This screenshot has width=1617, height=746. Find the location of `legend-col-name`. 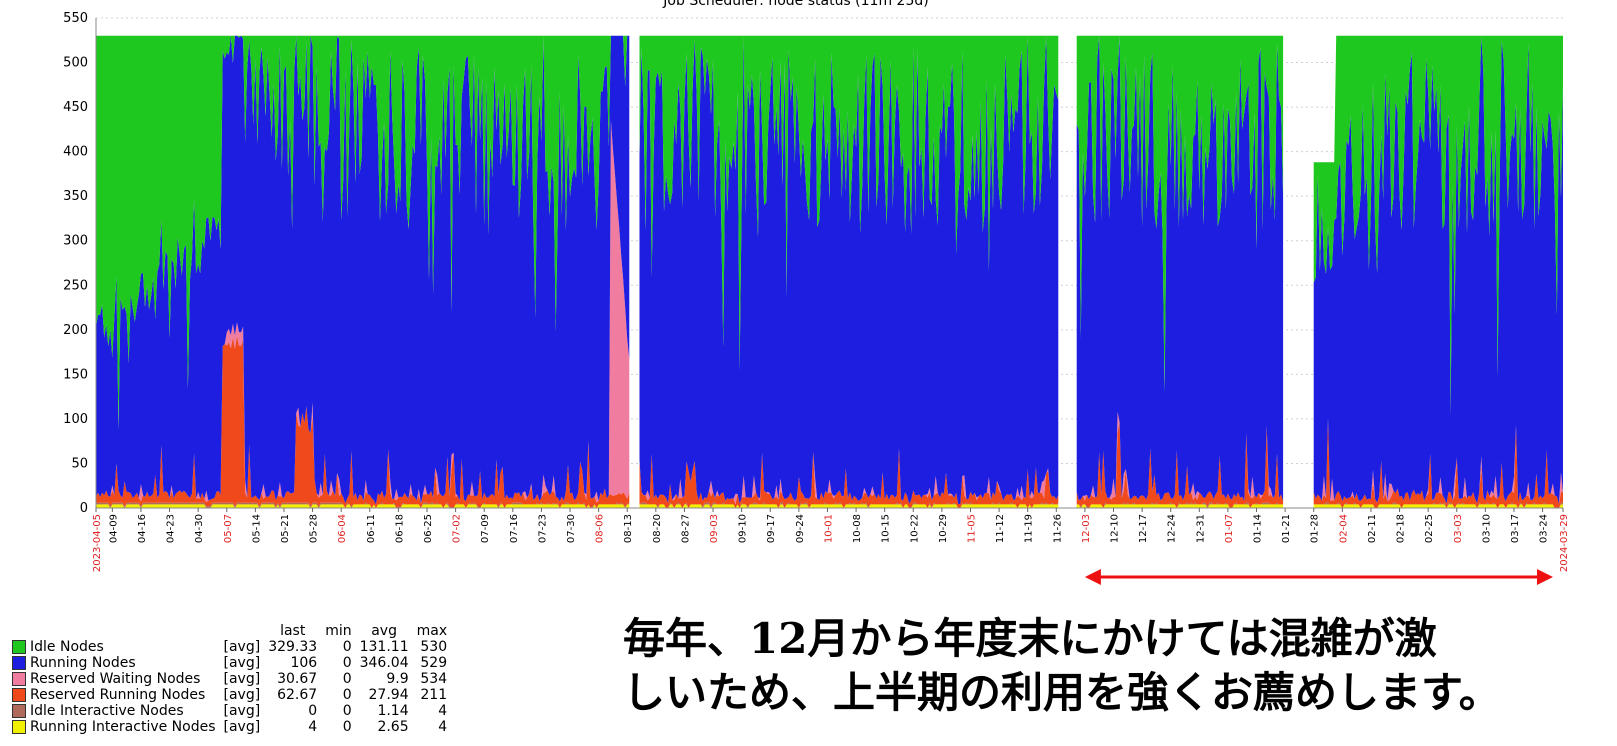

legend-col-name is located at coordinates (114, 631).